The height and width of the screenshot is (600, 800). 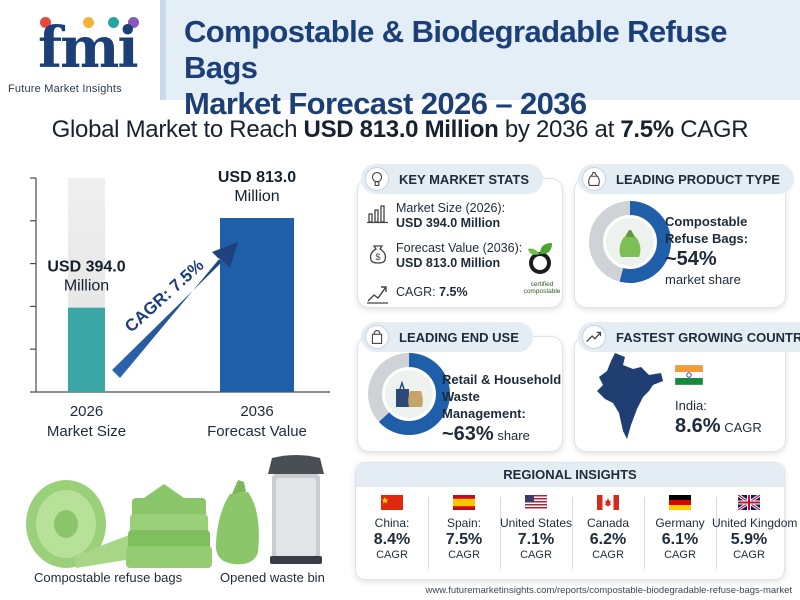 I want to click on badge-line-2: compostable, so click(x=542, y=291).